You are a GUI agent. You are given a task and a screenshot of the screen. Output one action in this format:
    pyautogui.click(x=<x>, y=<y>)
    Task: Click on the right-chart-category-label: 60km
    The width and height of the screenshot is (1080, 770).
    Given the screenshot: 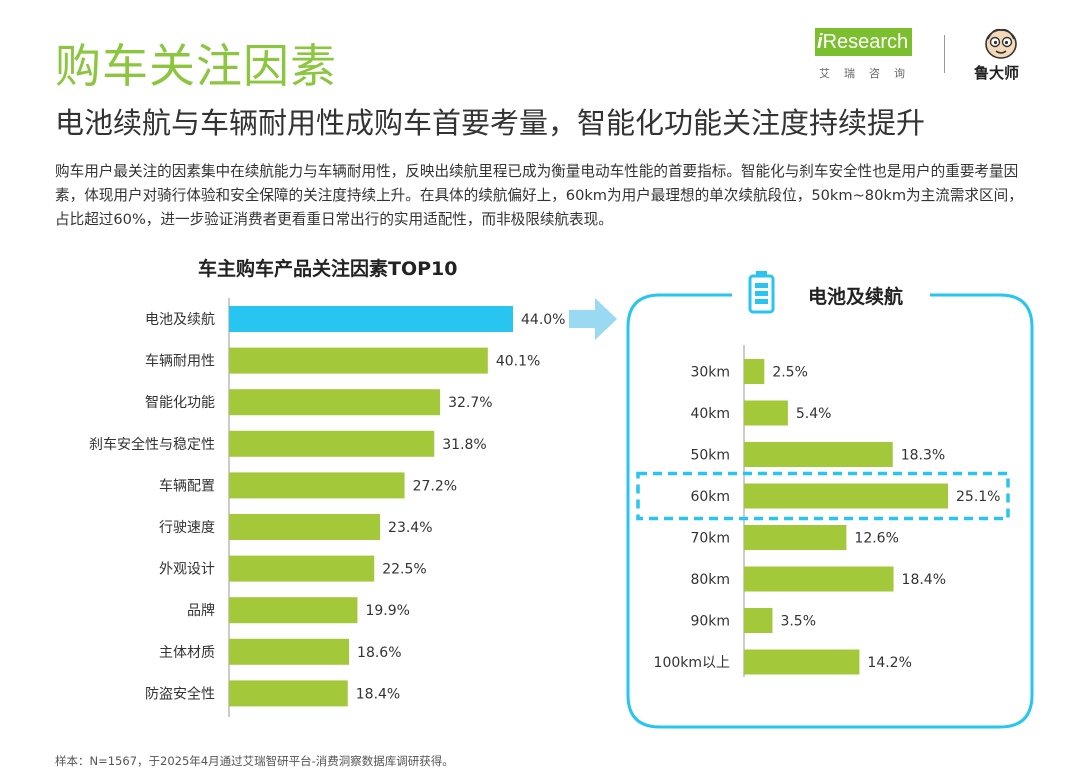 What is the action you would take?
    pyautogui.click(x=710, y=497)
    